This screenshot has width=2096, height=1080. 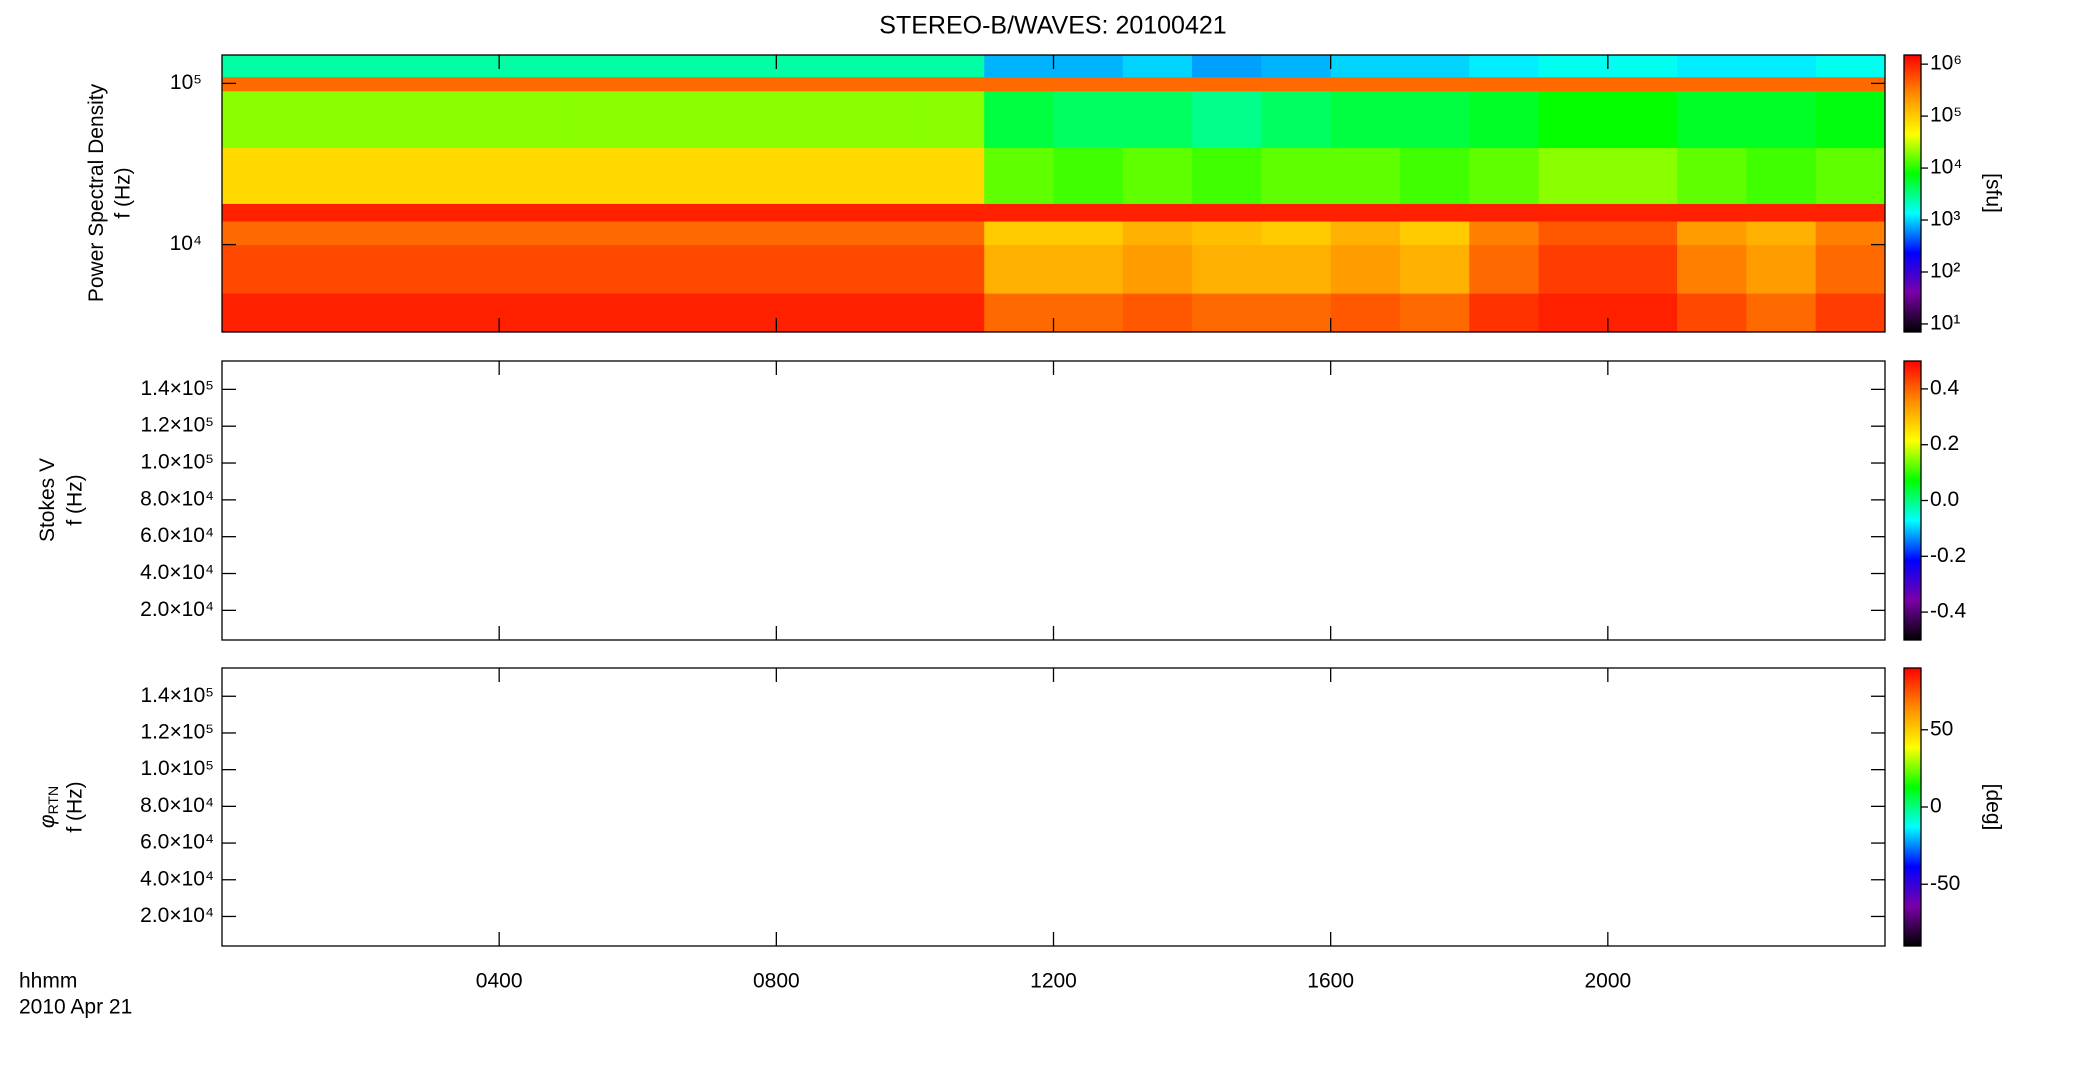 What do you see at coordinates (1607, 981) in the screenshot?
I see `x-tick-label: 2000` at bounding box center [1607, 981].